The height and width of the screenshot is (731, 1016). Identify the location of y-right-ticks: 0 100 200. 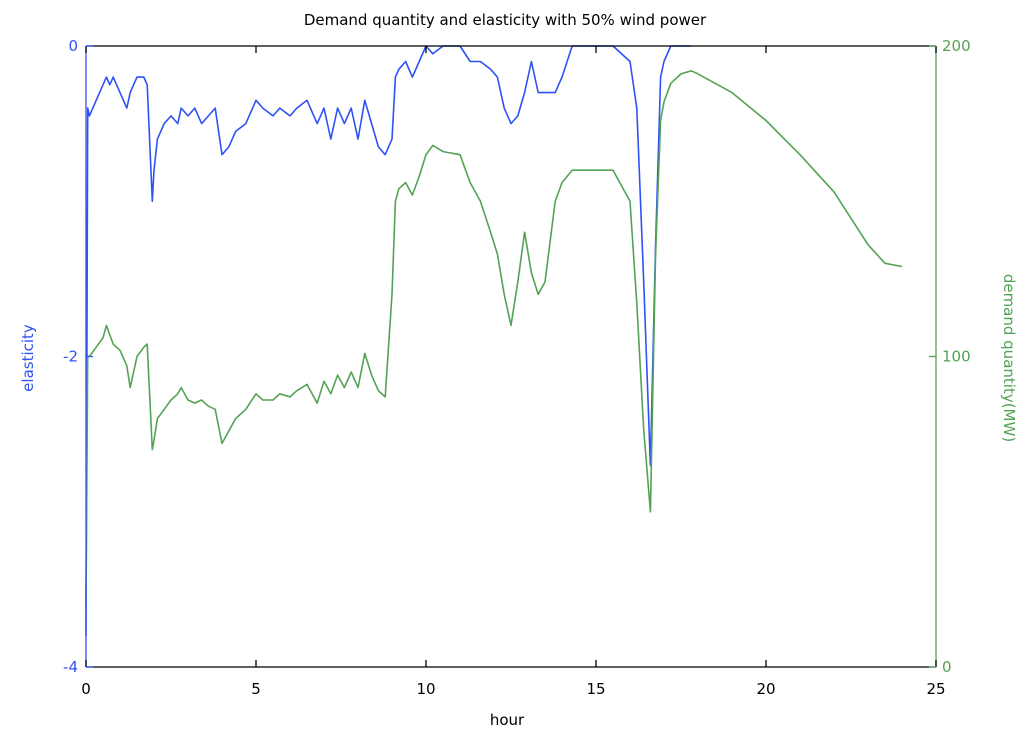
(950, 356).